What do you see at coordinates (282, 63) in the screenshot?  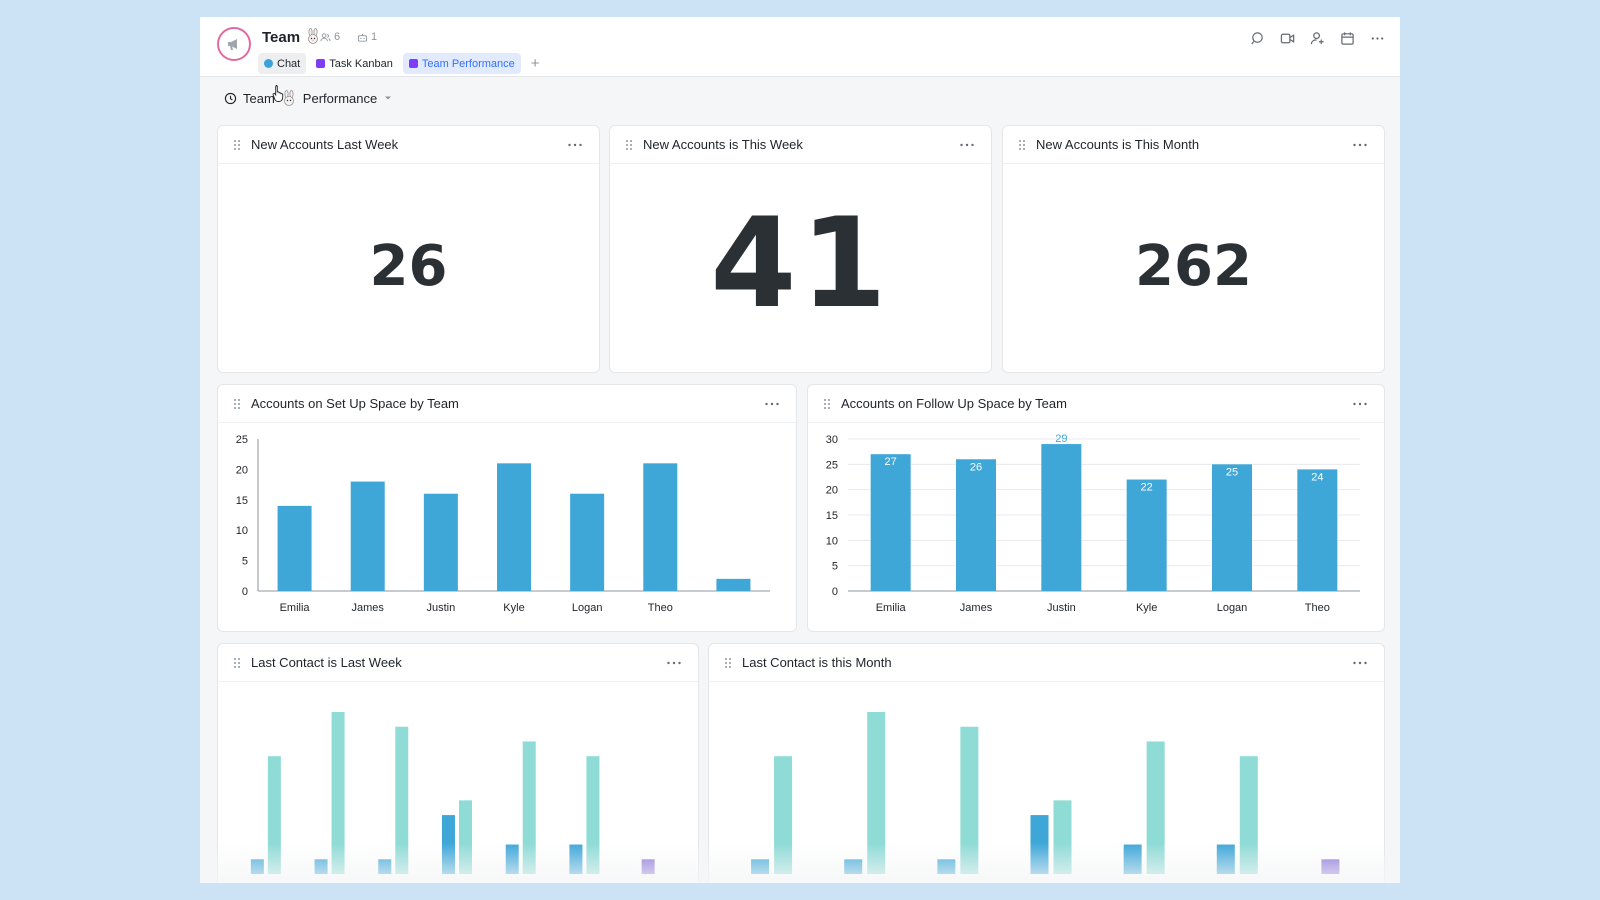 I see `tab-chat: Chat` at bounding box center [282, 63].